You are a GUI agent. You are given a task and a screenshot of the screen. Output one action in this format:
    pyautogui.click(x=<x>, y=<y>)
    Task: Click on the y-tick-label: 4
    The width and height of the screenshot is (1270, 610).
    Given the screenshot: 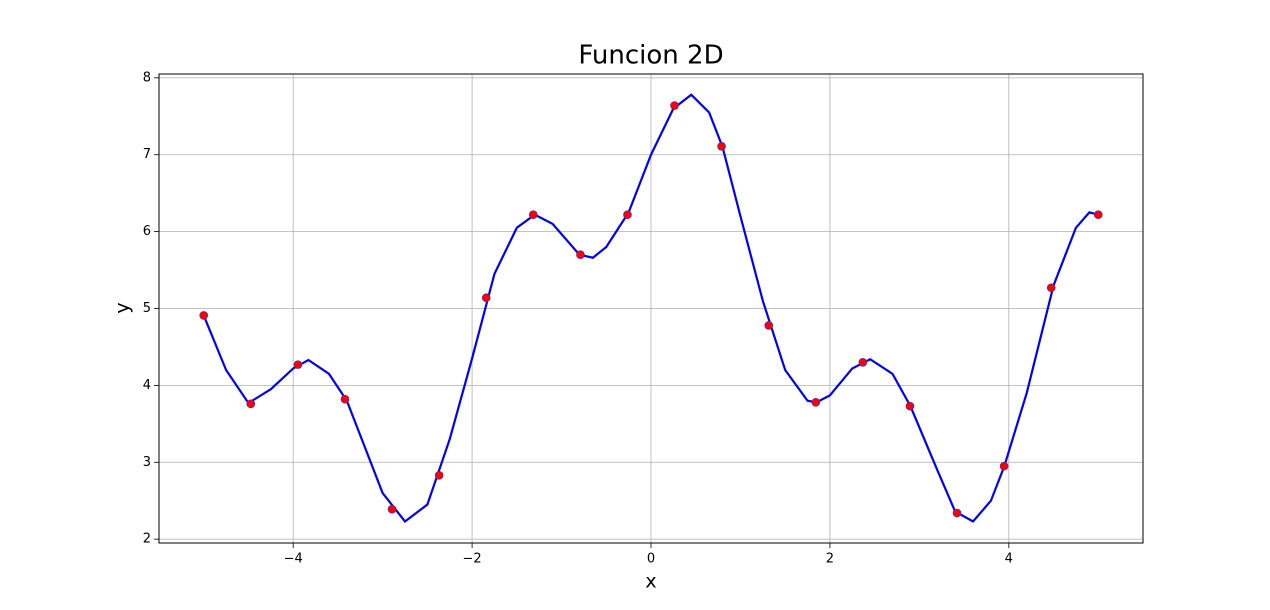 What is the action you would take?
    pyautogui.click(x=147, y=385)
    